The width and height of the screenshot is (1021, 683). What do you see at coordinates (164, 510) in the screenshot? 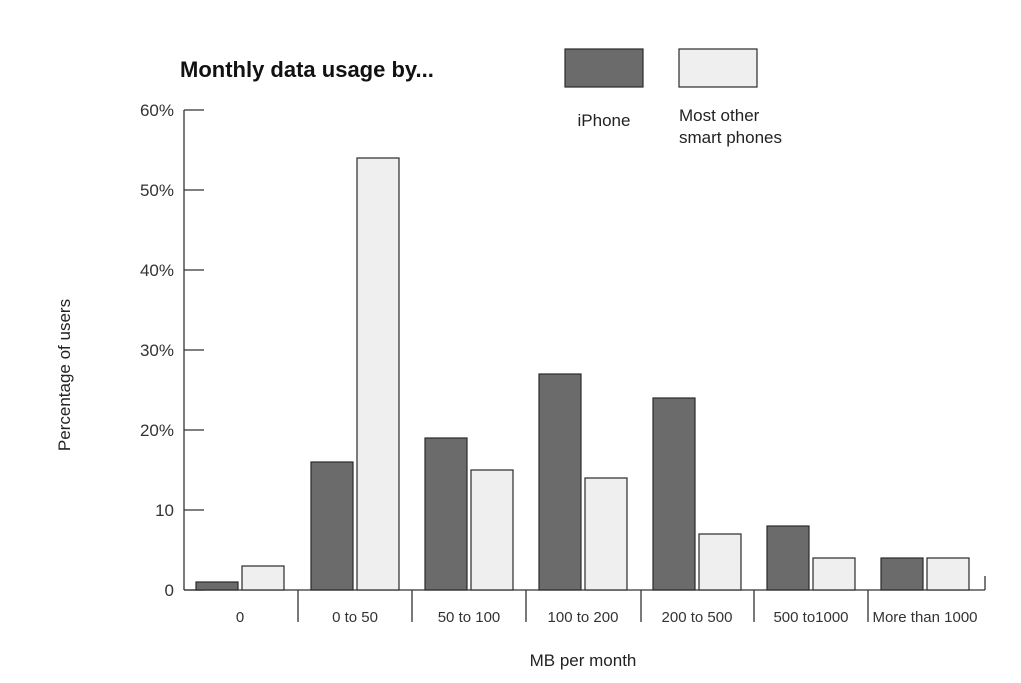
I see `y-tick-label: 10` at bounding box center [164, 510].